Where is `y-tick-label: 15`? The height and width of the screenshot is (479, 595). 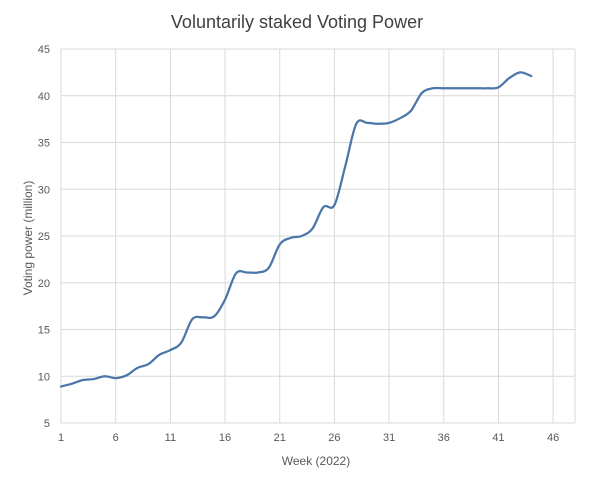
y-tick-label: 15 is located at coordinates (44, 331).